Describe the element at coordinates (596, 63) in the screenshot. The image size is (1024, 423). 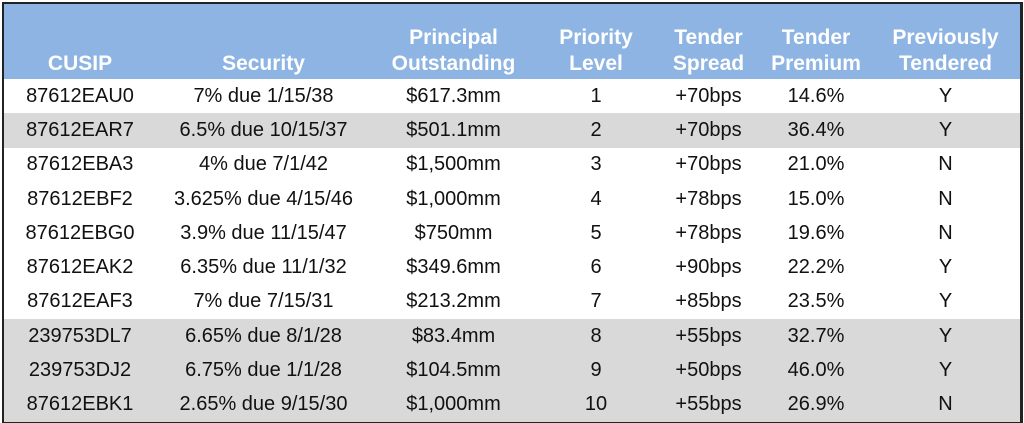
I see `header-line2: Level` at that location.